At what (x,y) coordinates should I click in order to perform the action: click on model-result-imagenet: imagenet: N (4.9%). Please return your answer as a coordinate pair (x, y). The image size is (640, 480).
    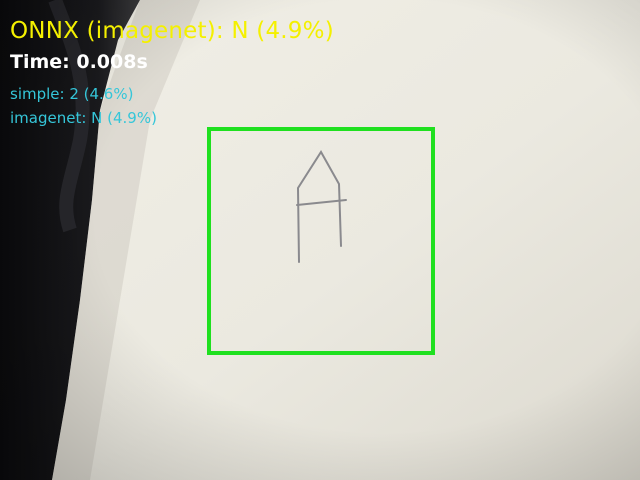
    Looking at the image, I should click on (83, 118).